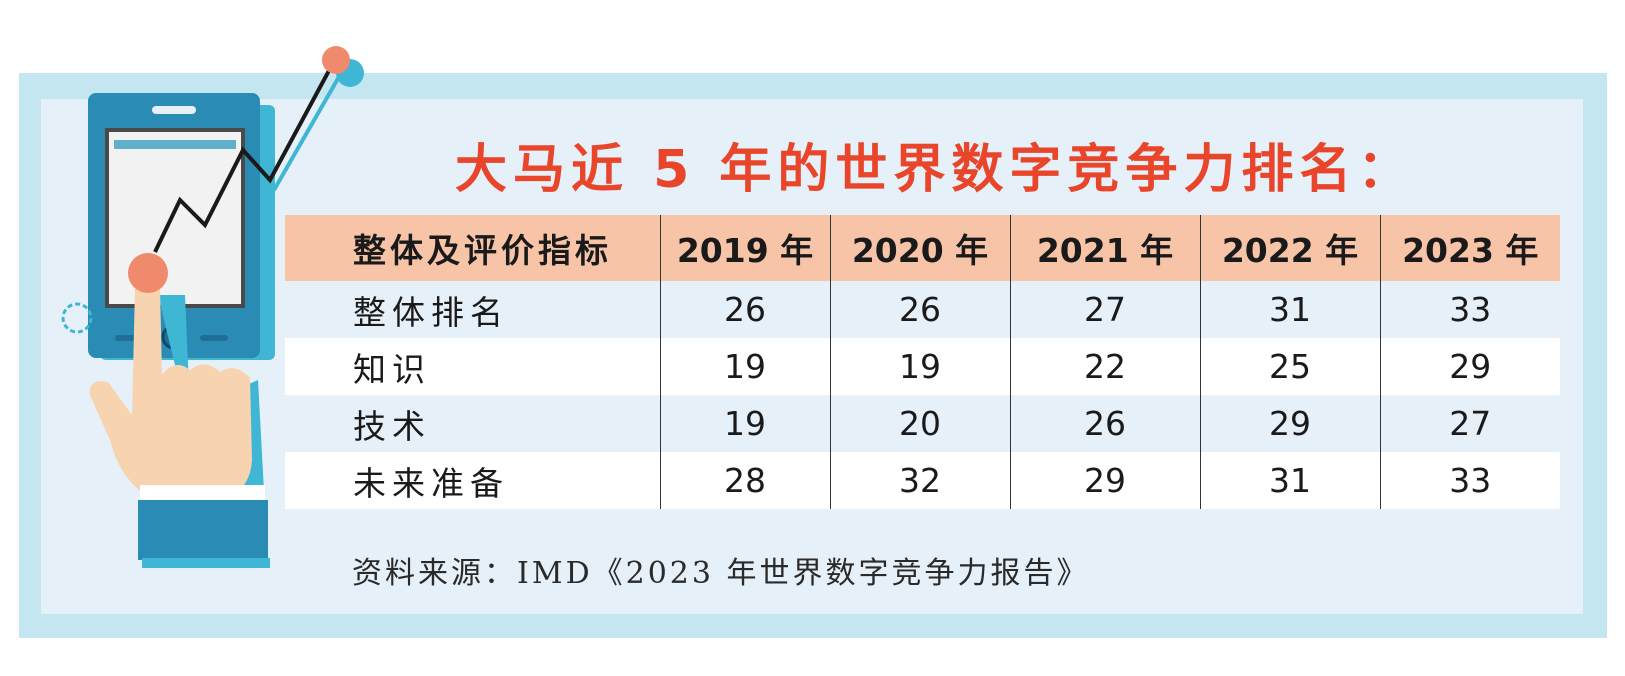 The height and width of the screenshot is (676, 1625). What do you see at coordinates (935, 170) in the screenshot?
I see `chart-title: 大马近 5 年的世界数字竞争力排名：` at bounding box center [935, 170].